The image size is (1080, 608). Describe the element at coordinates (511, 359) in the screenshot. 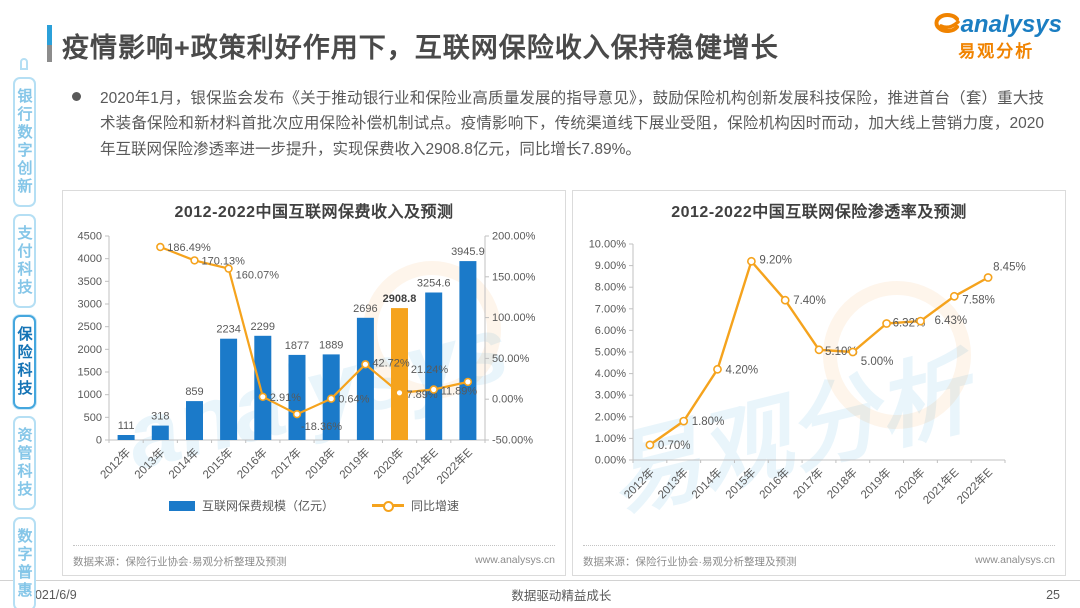

I see `svg-text: 50.00%` at that location.